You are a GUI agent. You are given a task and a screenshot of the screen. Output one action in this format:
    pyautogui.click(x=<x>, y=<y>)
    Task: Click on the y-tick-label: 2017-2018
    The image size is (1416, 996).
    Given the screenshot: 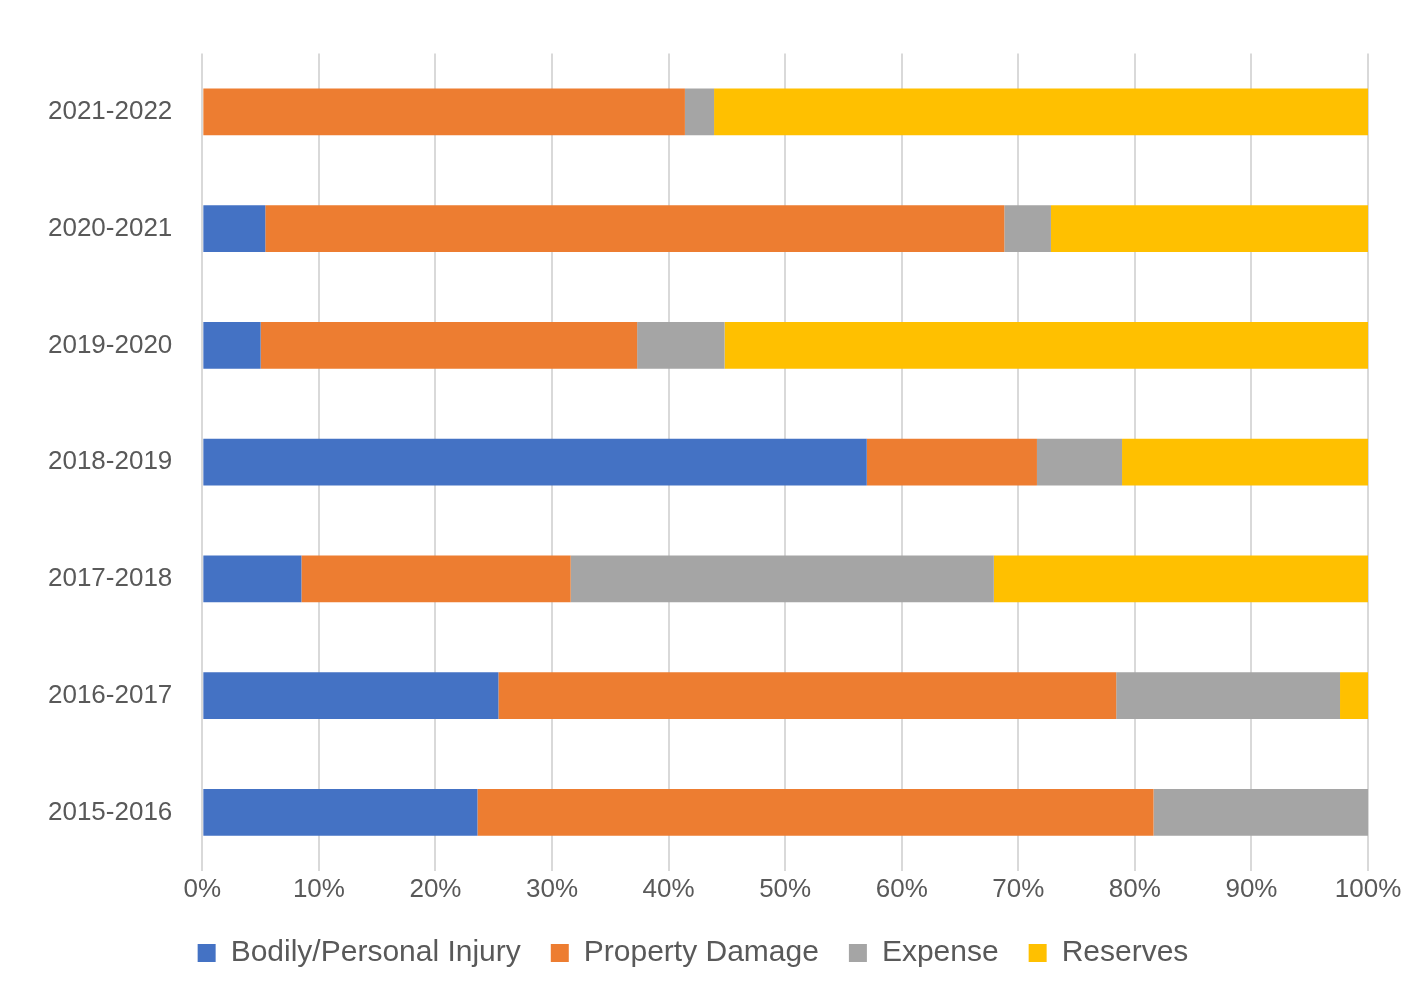 What is the action you would take?
    pyautogui.click(x=110, y=577)
    